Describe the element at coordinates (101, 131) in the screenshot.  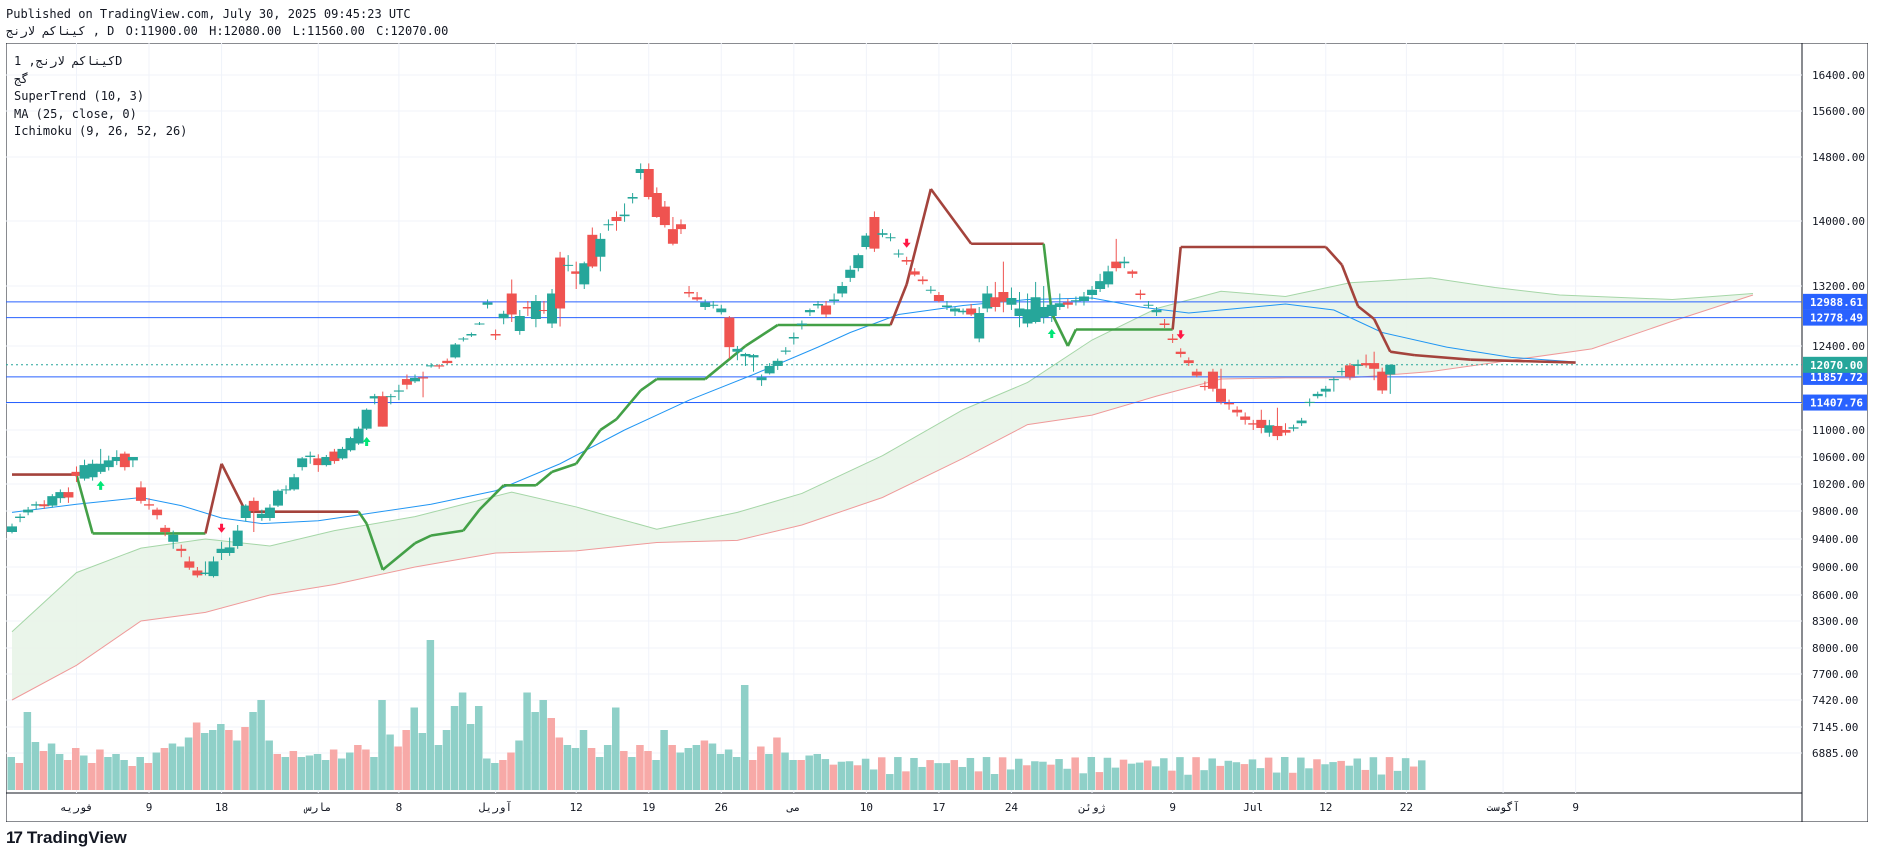
I see `legend-ichimoku: Ichimoku (9, 26, 52, 26)` at that location.